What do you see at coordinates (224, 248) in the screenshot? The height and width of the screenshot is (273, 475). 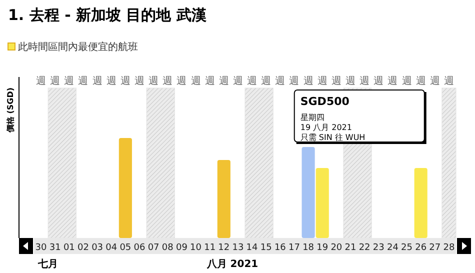 I see `x-tick-label: 12` at bounding box center [224, 248].